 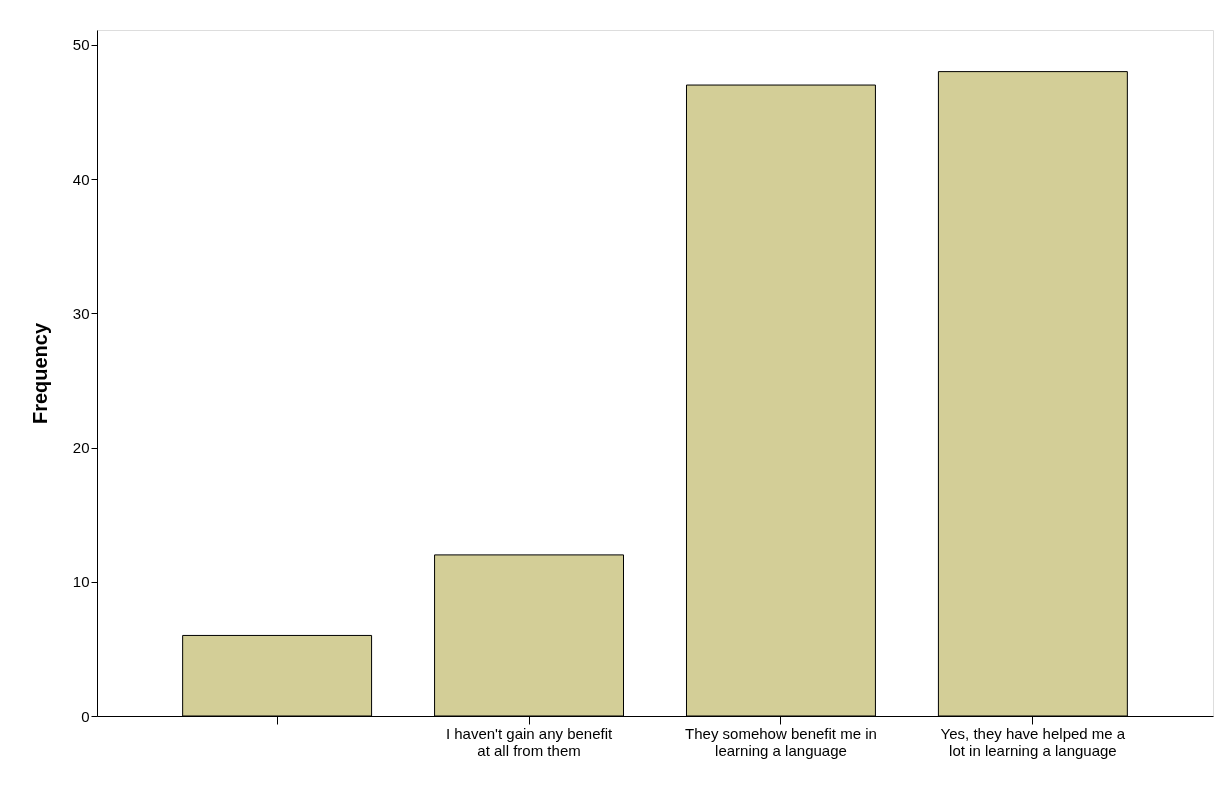 I want to click on x-tick-label: I haven't gain any benefit at all from them, so click(x=529, y=741).